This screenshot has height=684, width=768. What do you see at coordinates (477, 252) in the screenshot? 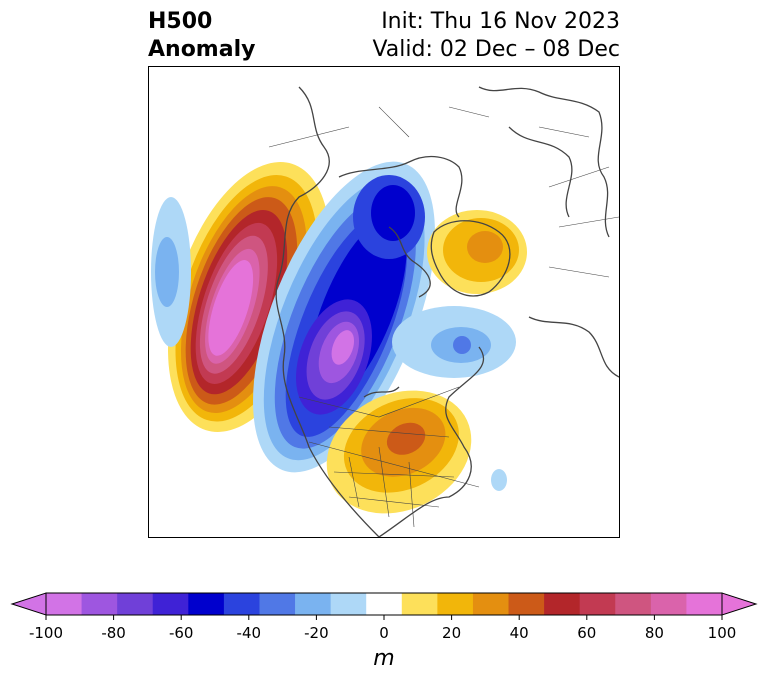
I see `atlantic-ridge` at bounding box center [477, 252].